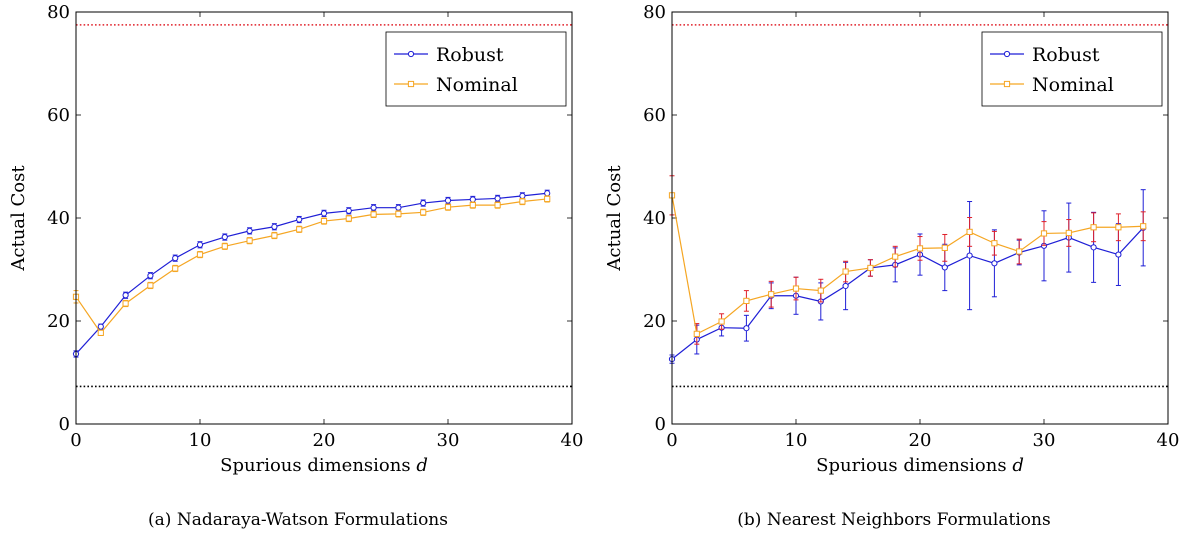  What do you see at coordinates (58, 218) in the screenshot?
I see `chart-a-y-tick-label: 40` at bounding box center [58, 218].